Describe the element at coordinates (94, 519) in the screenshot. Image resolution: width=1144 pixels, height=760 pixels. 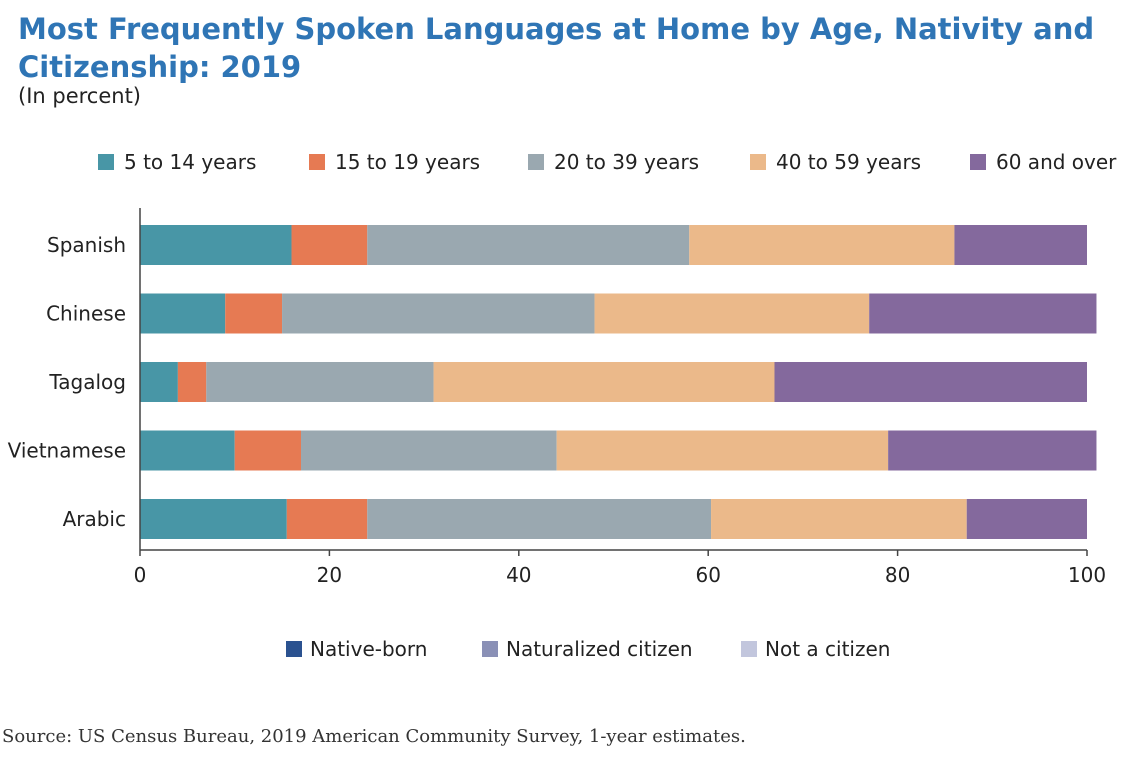
I see `category-label: Arabic` at that location.